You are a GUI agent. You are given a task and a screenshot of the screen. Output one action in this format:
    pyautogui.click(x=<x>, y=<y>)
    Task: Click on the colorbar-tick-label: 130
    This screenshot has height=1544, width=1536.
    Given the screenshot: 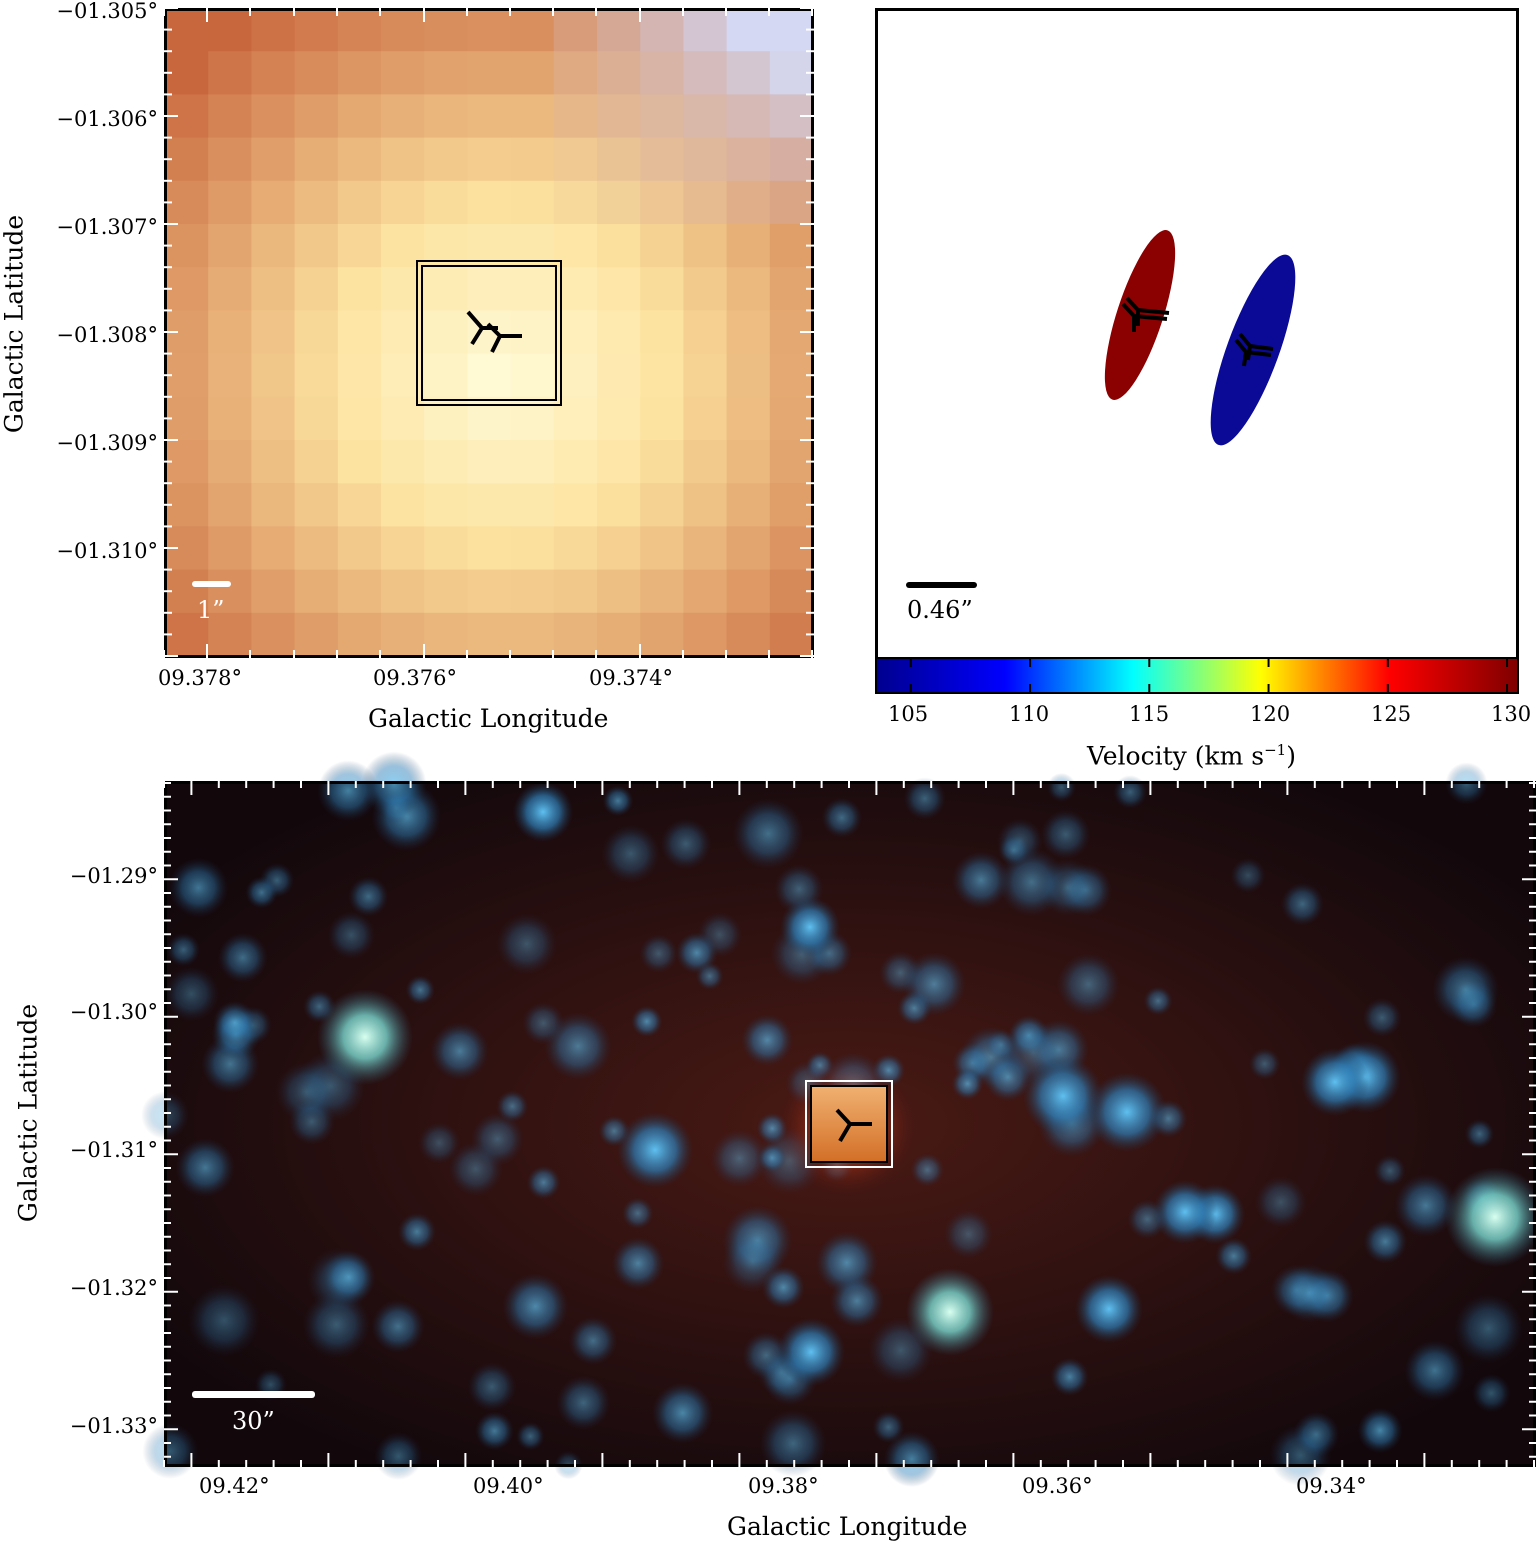 What is the action you would take?
    pyautogui.click(x=1511, y=714)
    